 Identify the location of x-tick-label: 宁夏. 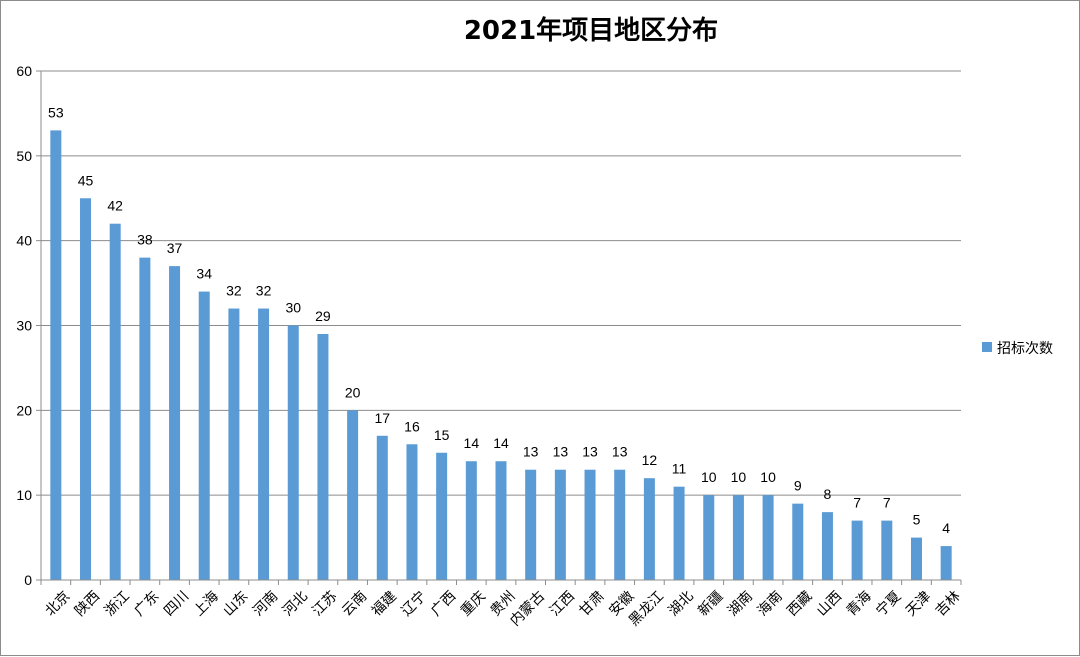
(889, 604).